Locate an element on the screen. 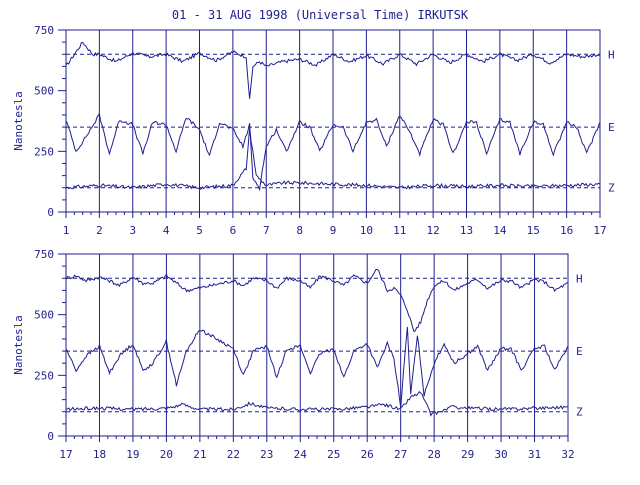 This screenshot has width=640, height=485. x-tick-label: 20 is located at coordinates (166, 454).